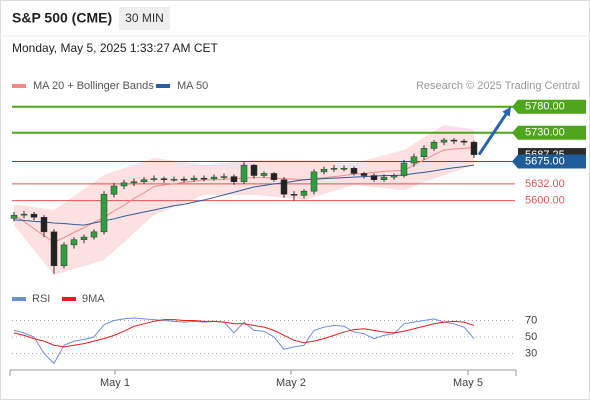  Describe the element at coordinates (545, 184) in the screenshot. I see `level-label: 5632.00` at that location.